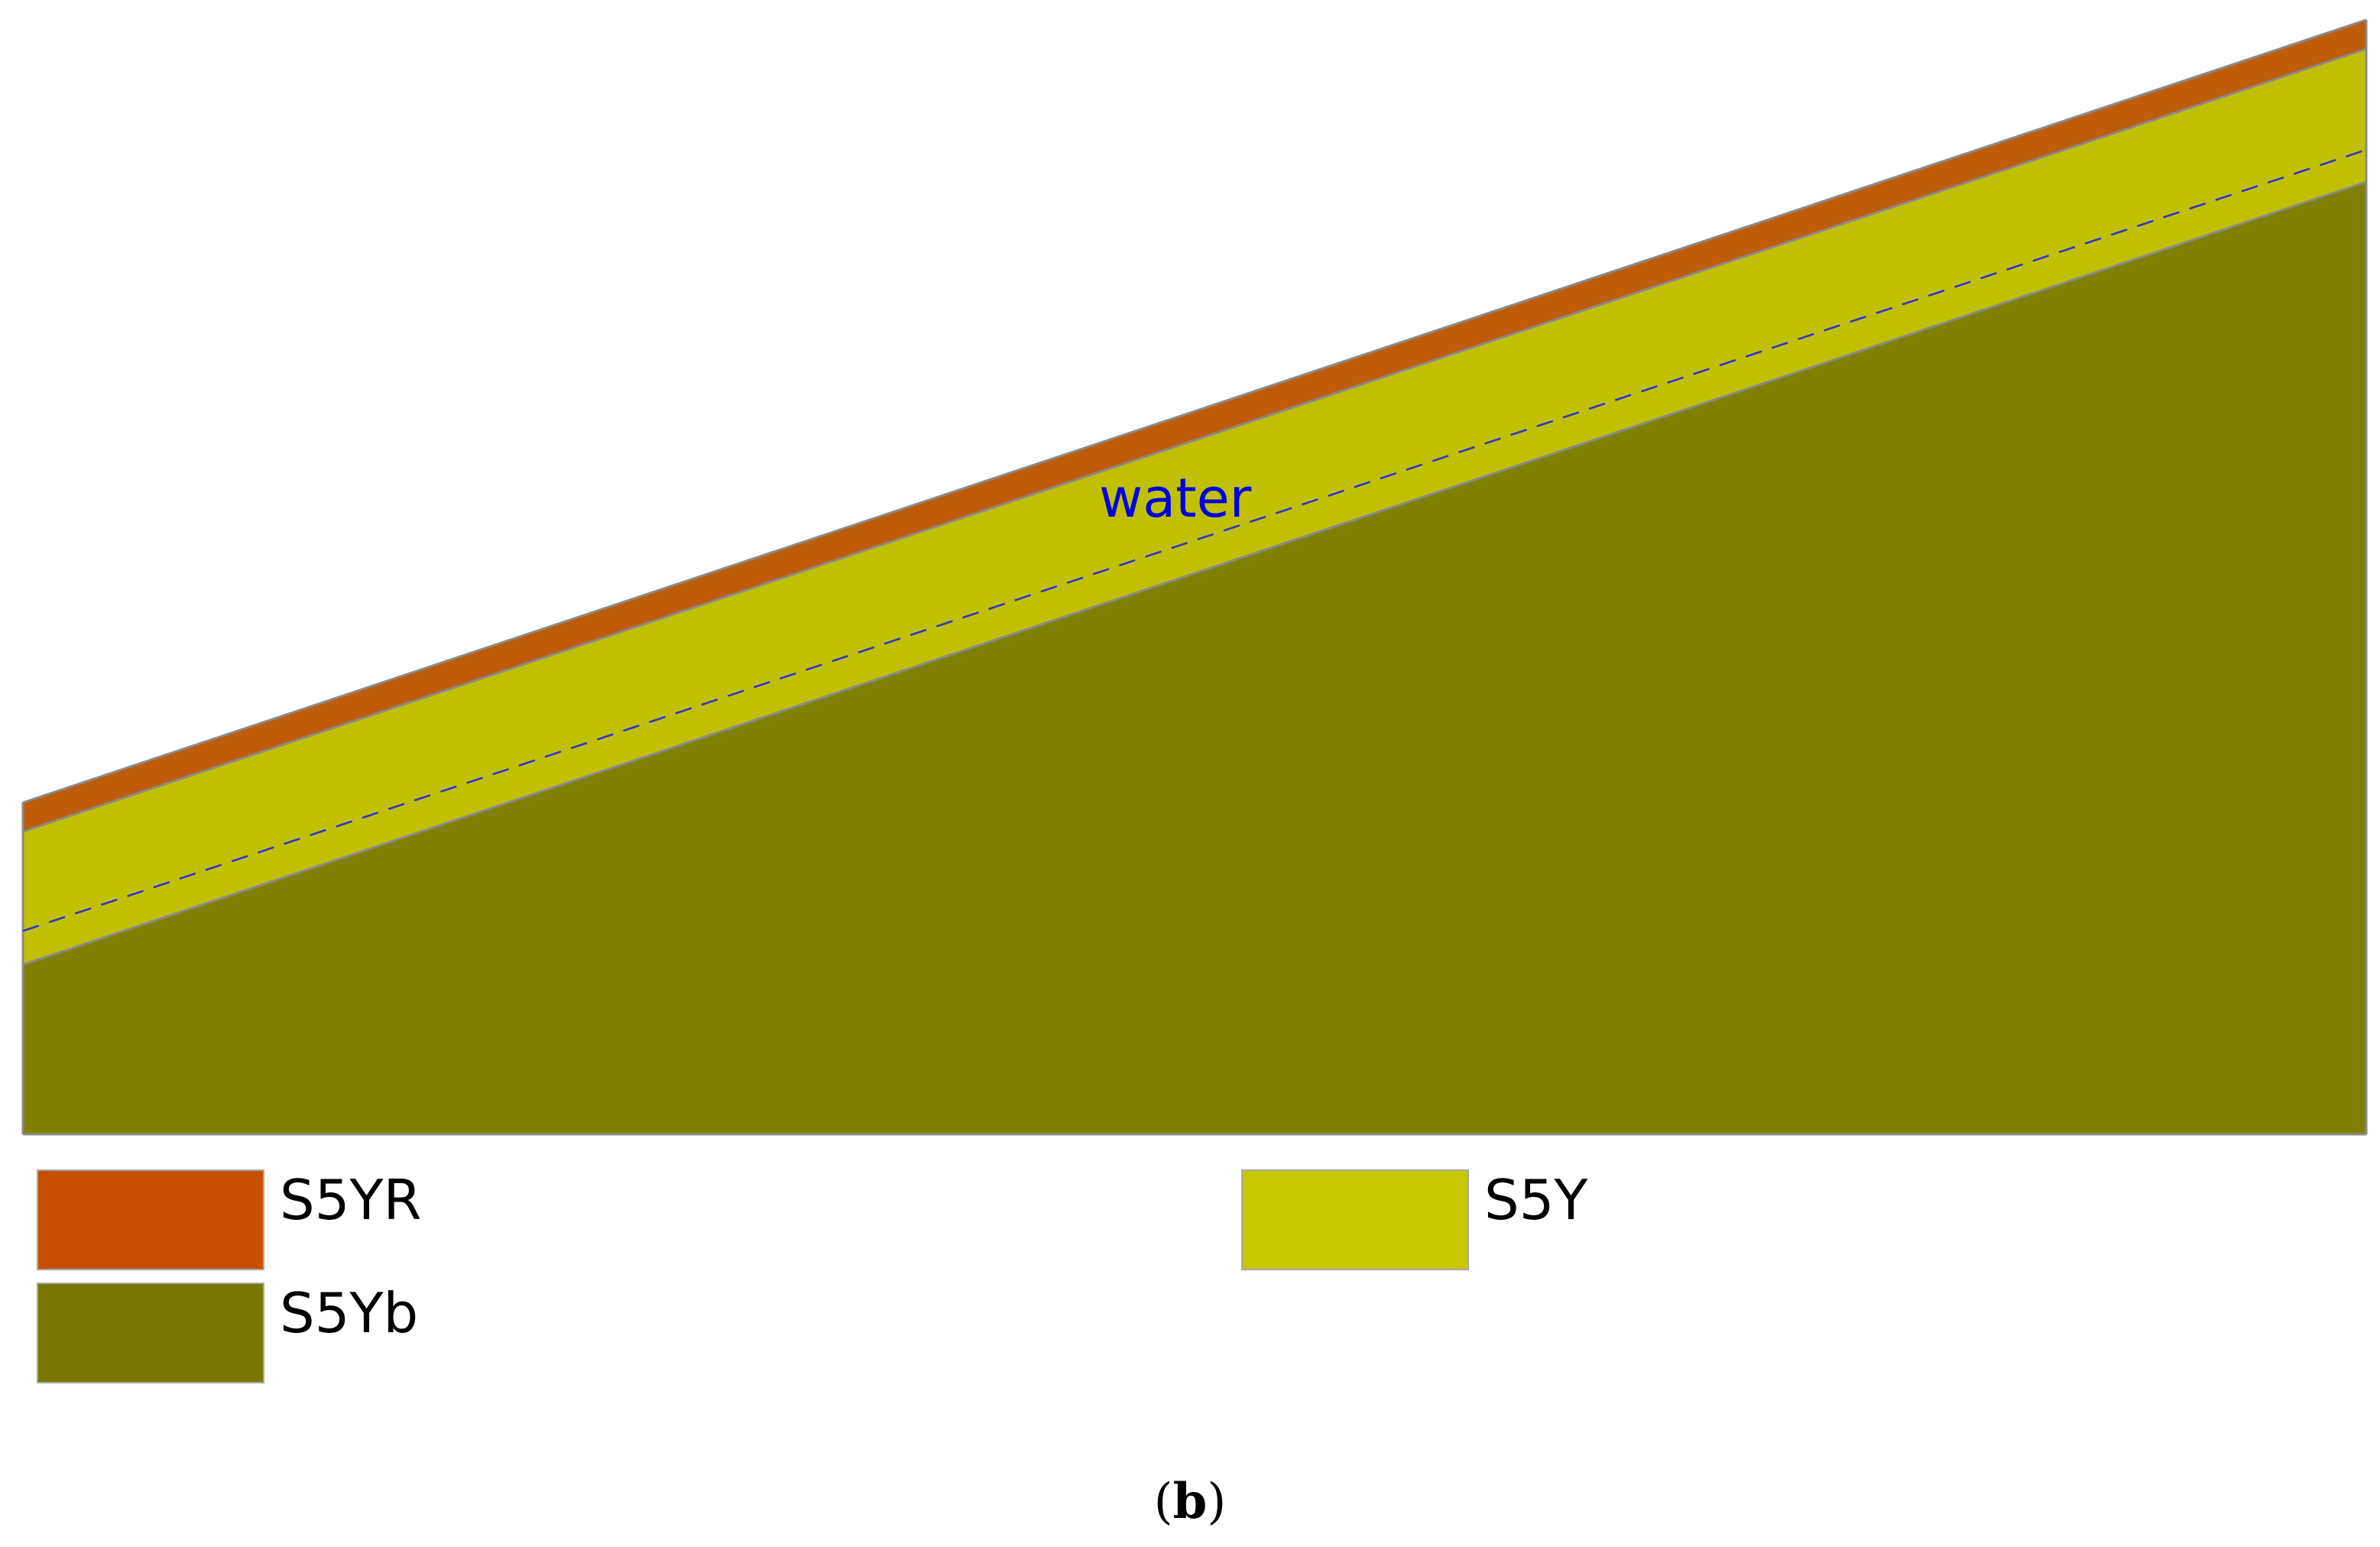 The height and width of the screenshot is (1547, 2380). What do you see at coordinates (150, 1333) in the screenshot?
I see `legend-swatch-s5yb` at bounding box center [150, 1333].